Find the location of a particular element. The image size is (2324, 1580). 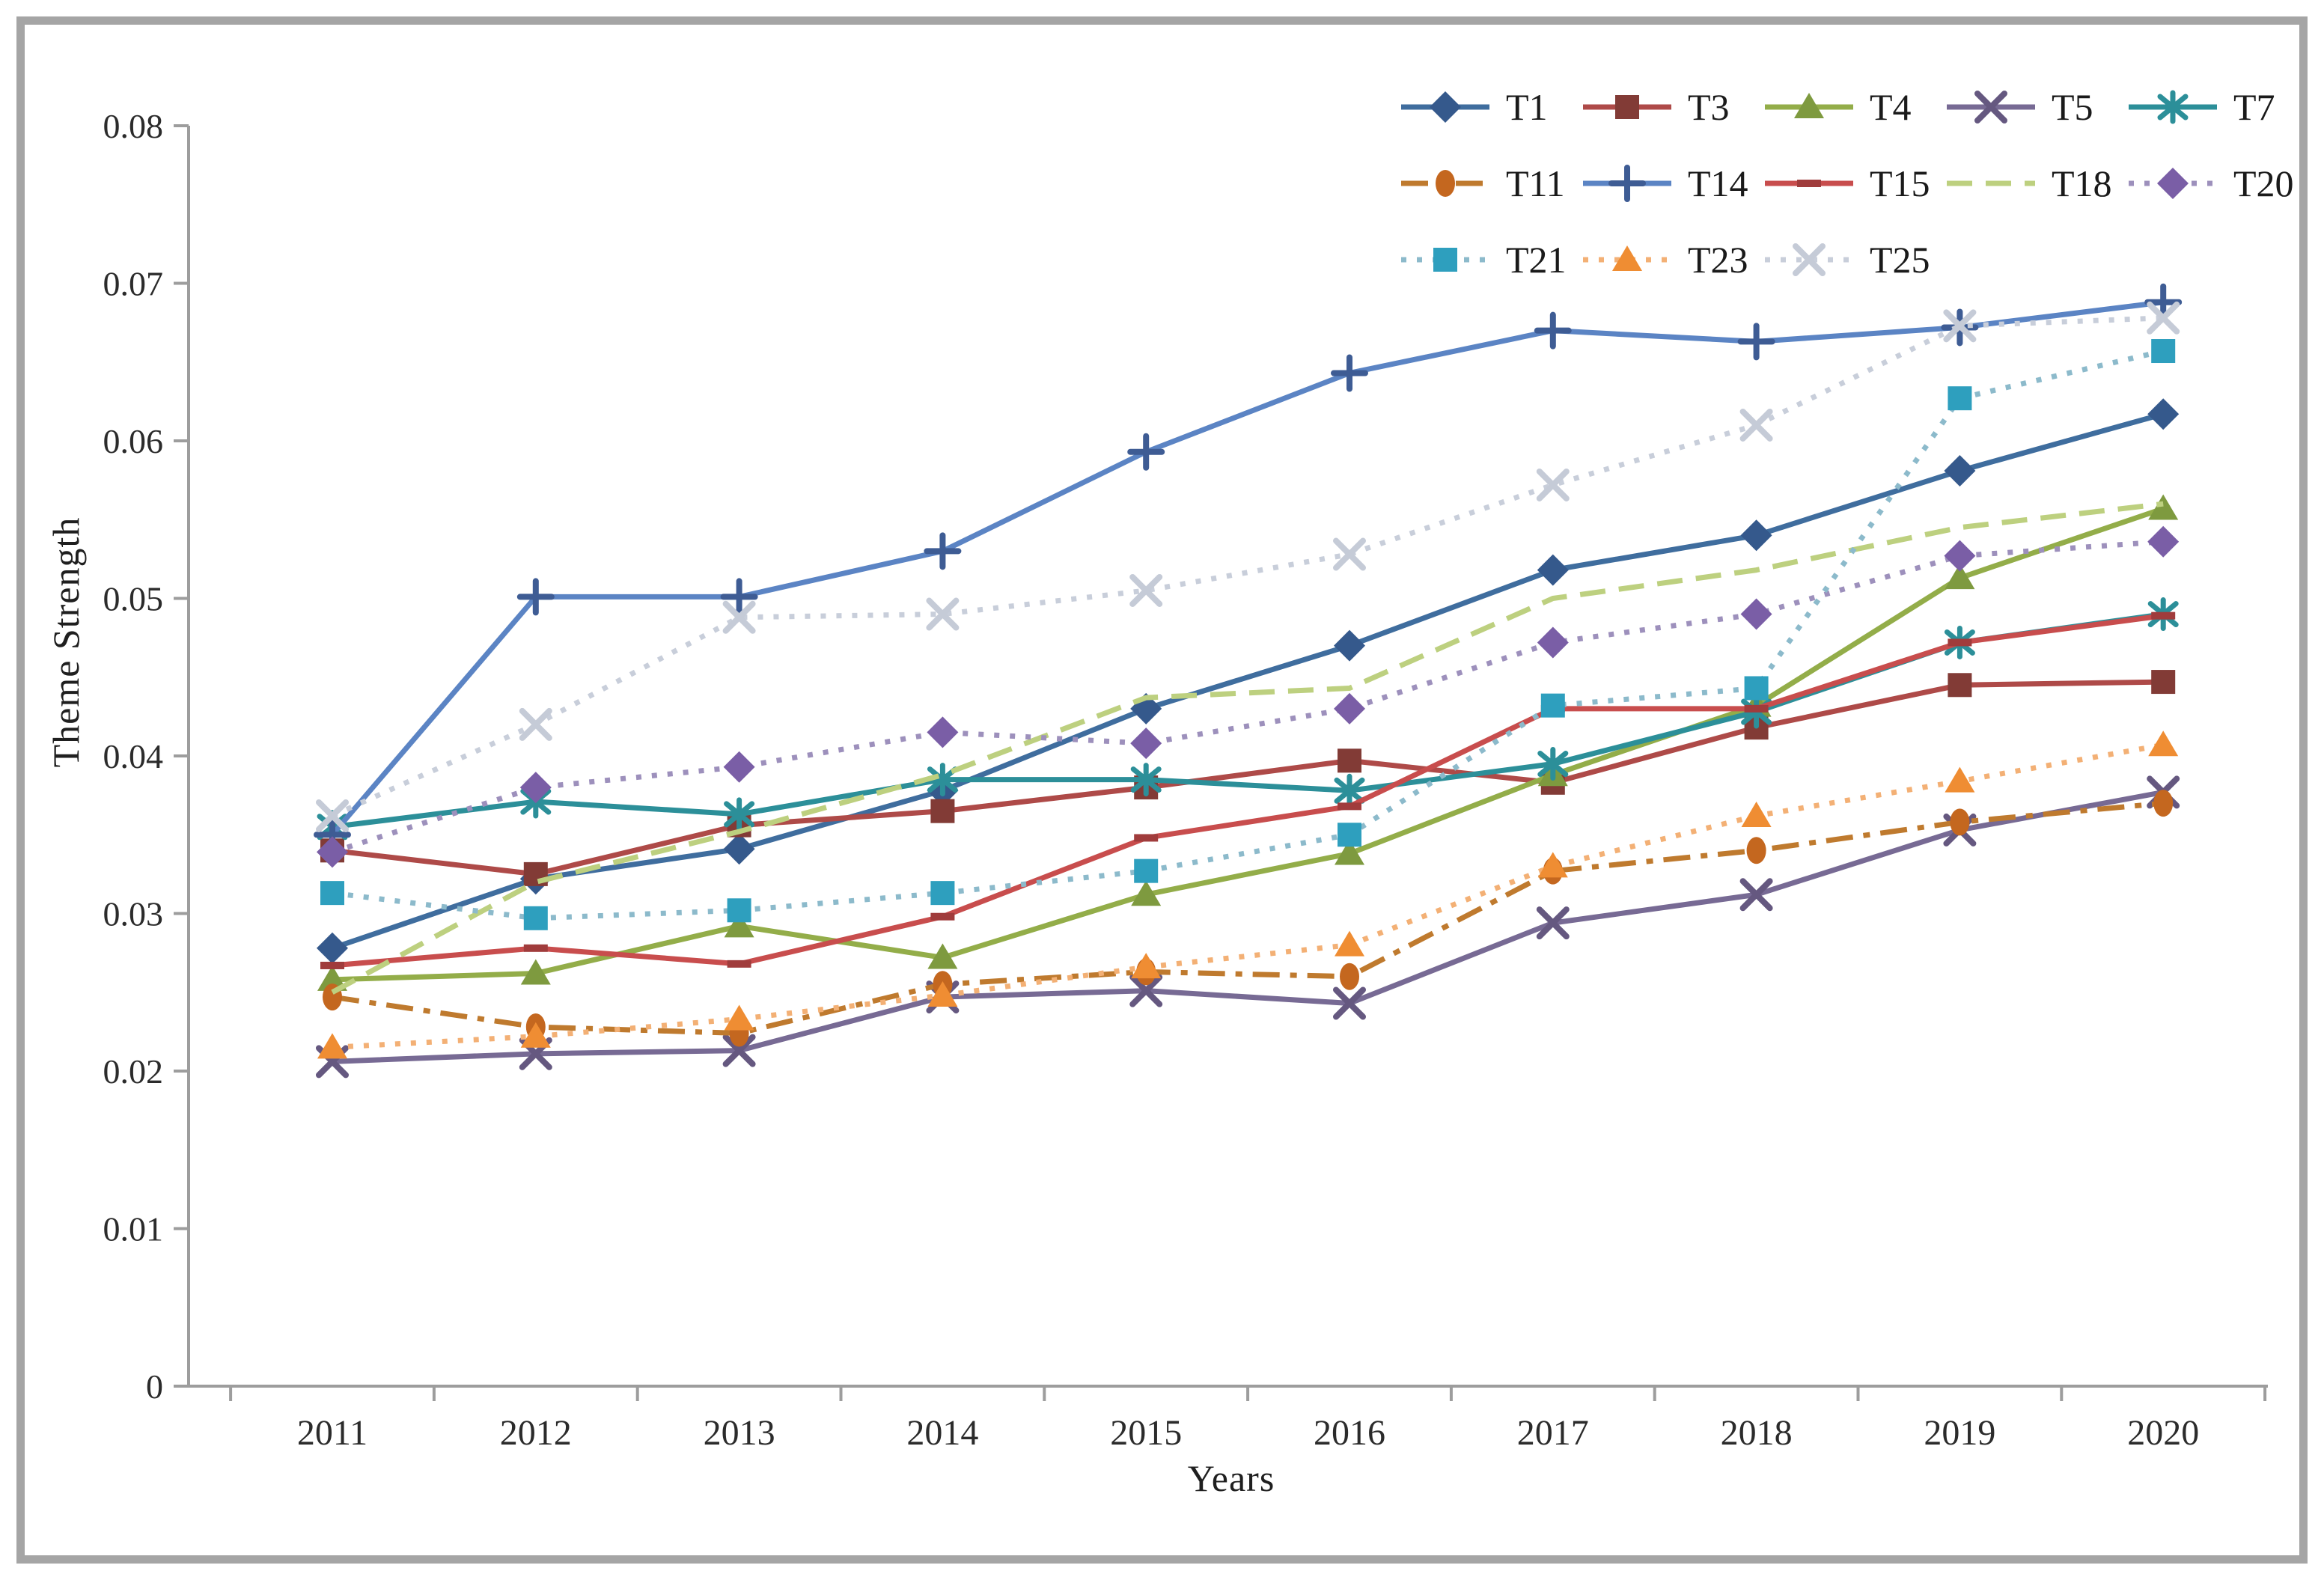

legend-item-T1: T1 is located at coordinates (1474, 107).